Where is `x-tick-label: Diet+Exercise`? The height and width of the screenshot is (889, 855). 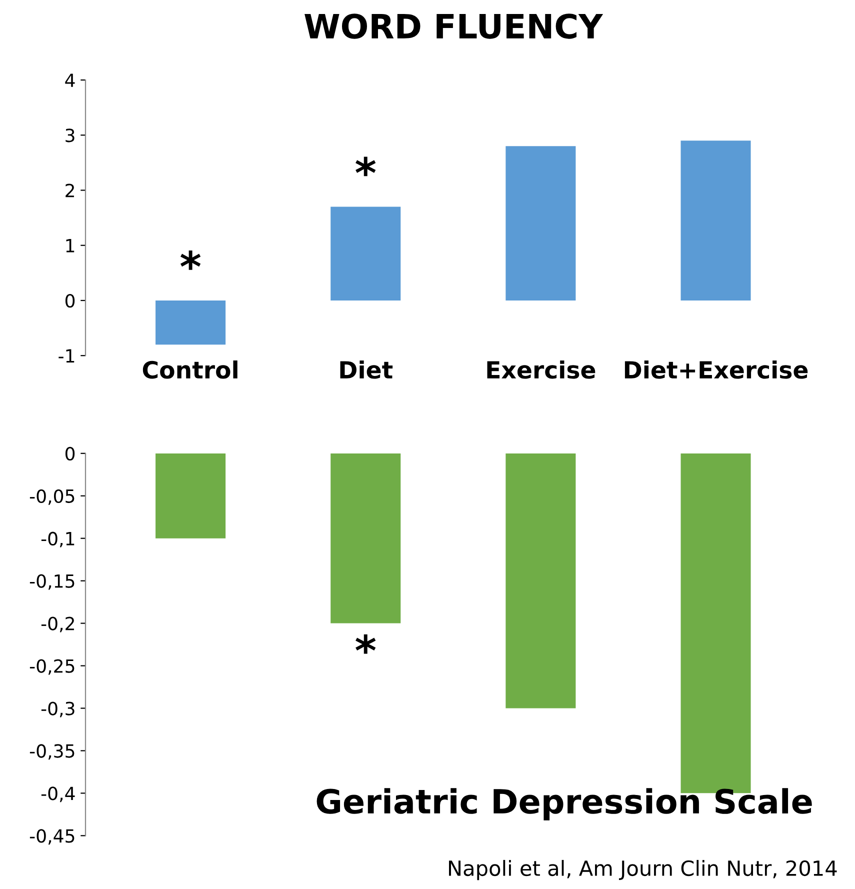
x-tick-label: Diet+Exercise is located at coordinates (716, 369).